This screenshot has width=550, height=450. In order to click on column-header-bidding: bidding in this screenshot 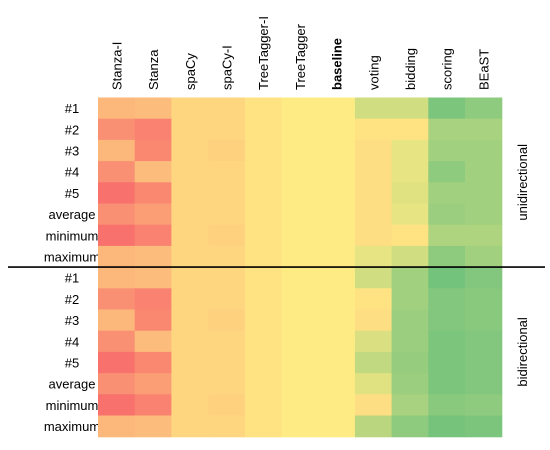, I will do `click(410, 69)`.